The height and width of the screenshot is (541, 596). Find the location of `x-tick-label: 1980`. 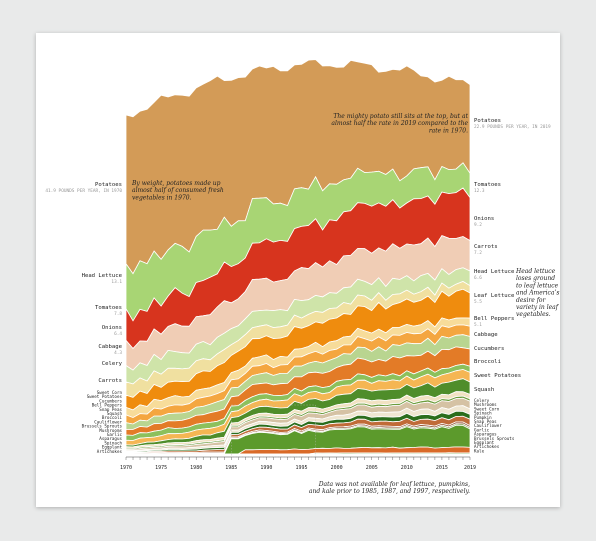

x-tick-label: 1980 is located at coordinates (196, 468).